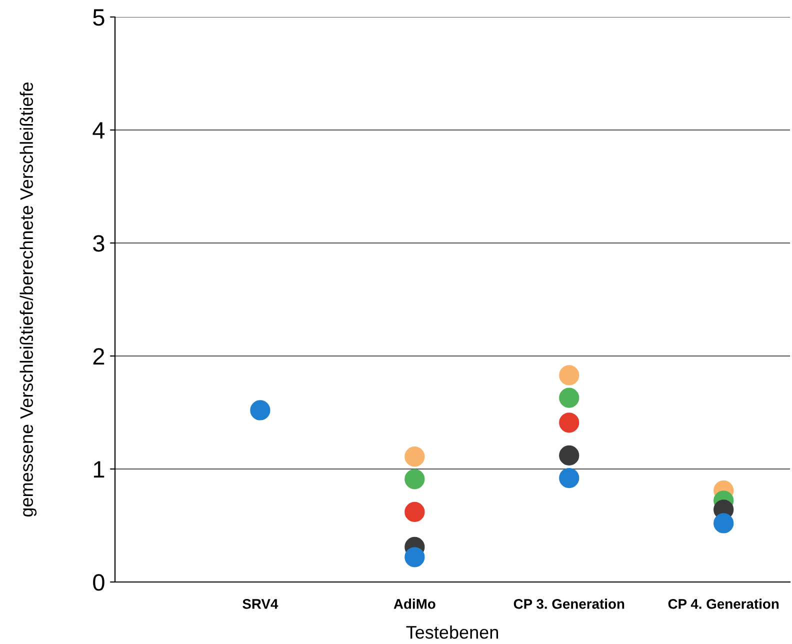  I want to click on x-tick-label: AdiMo, so click(415, 603).